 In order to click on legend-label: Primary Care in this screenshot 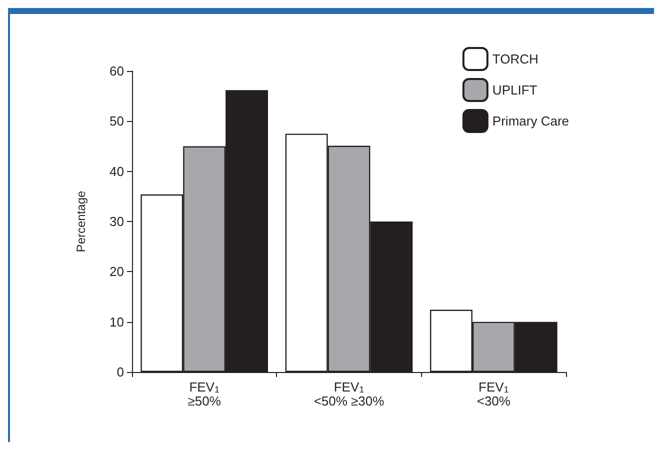, I will do `click(531, 121)`.